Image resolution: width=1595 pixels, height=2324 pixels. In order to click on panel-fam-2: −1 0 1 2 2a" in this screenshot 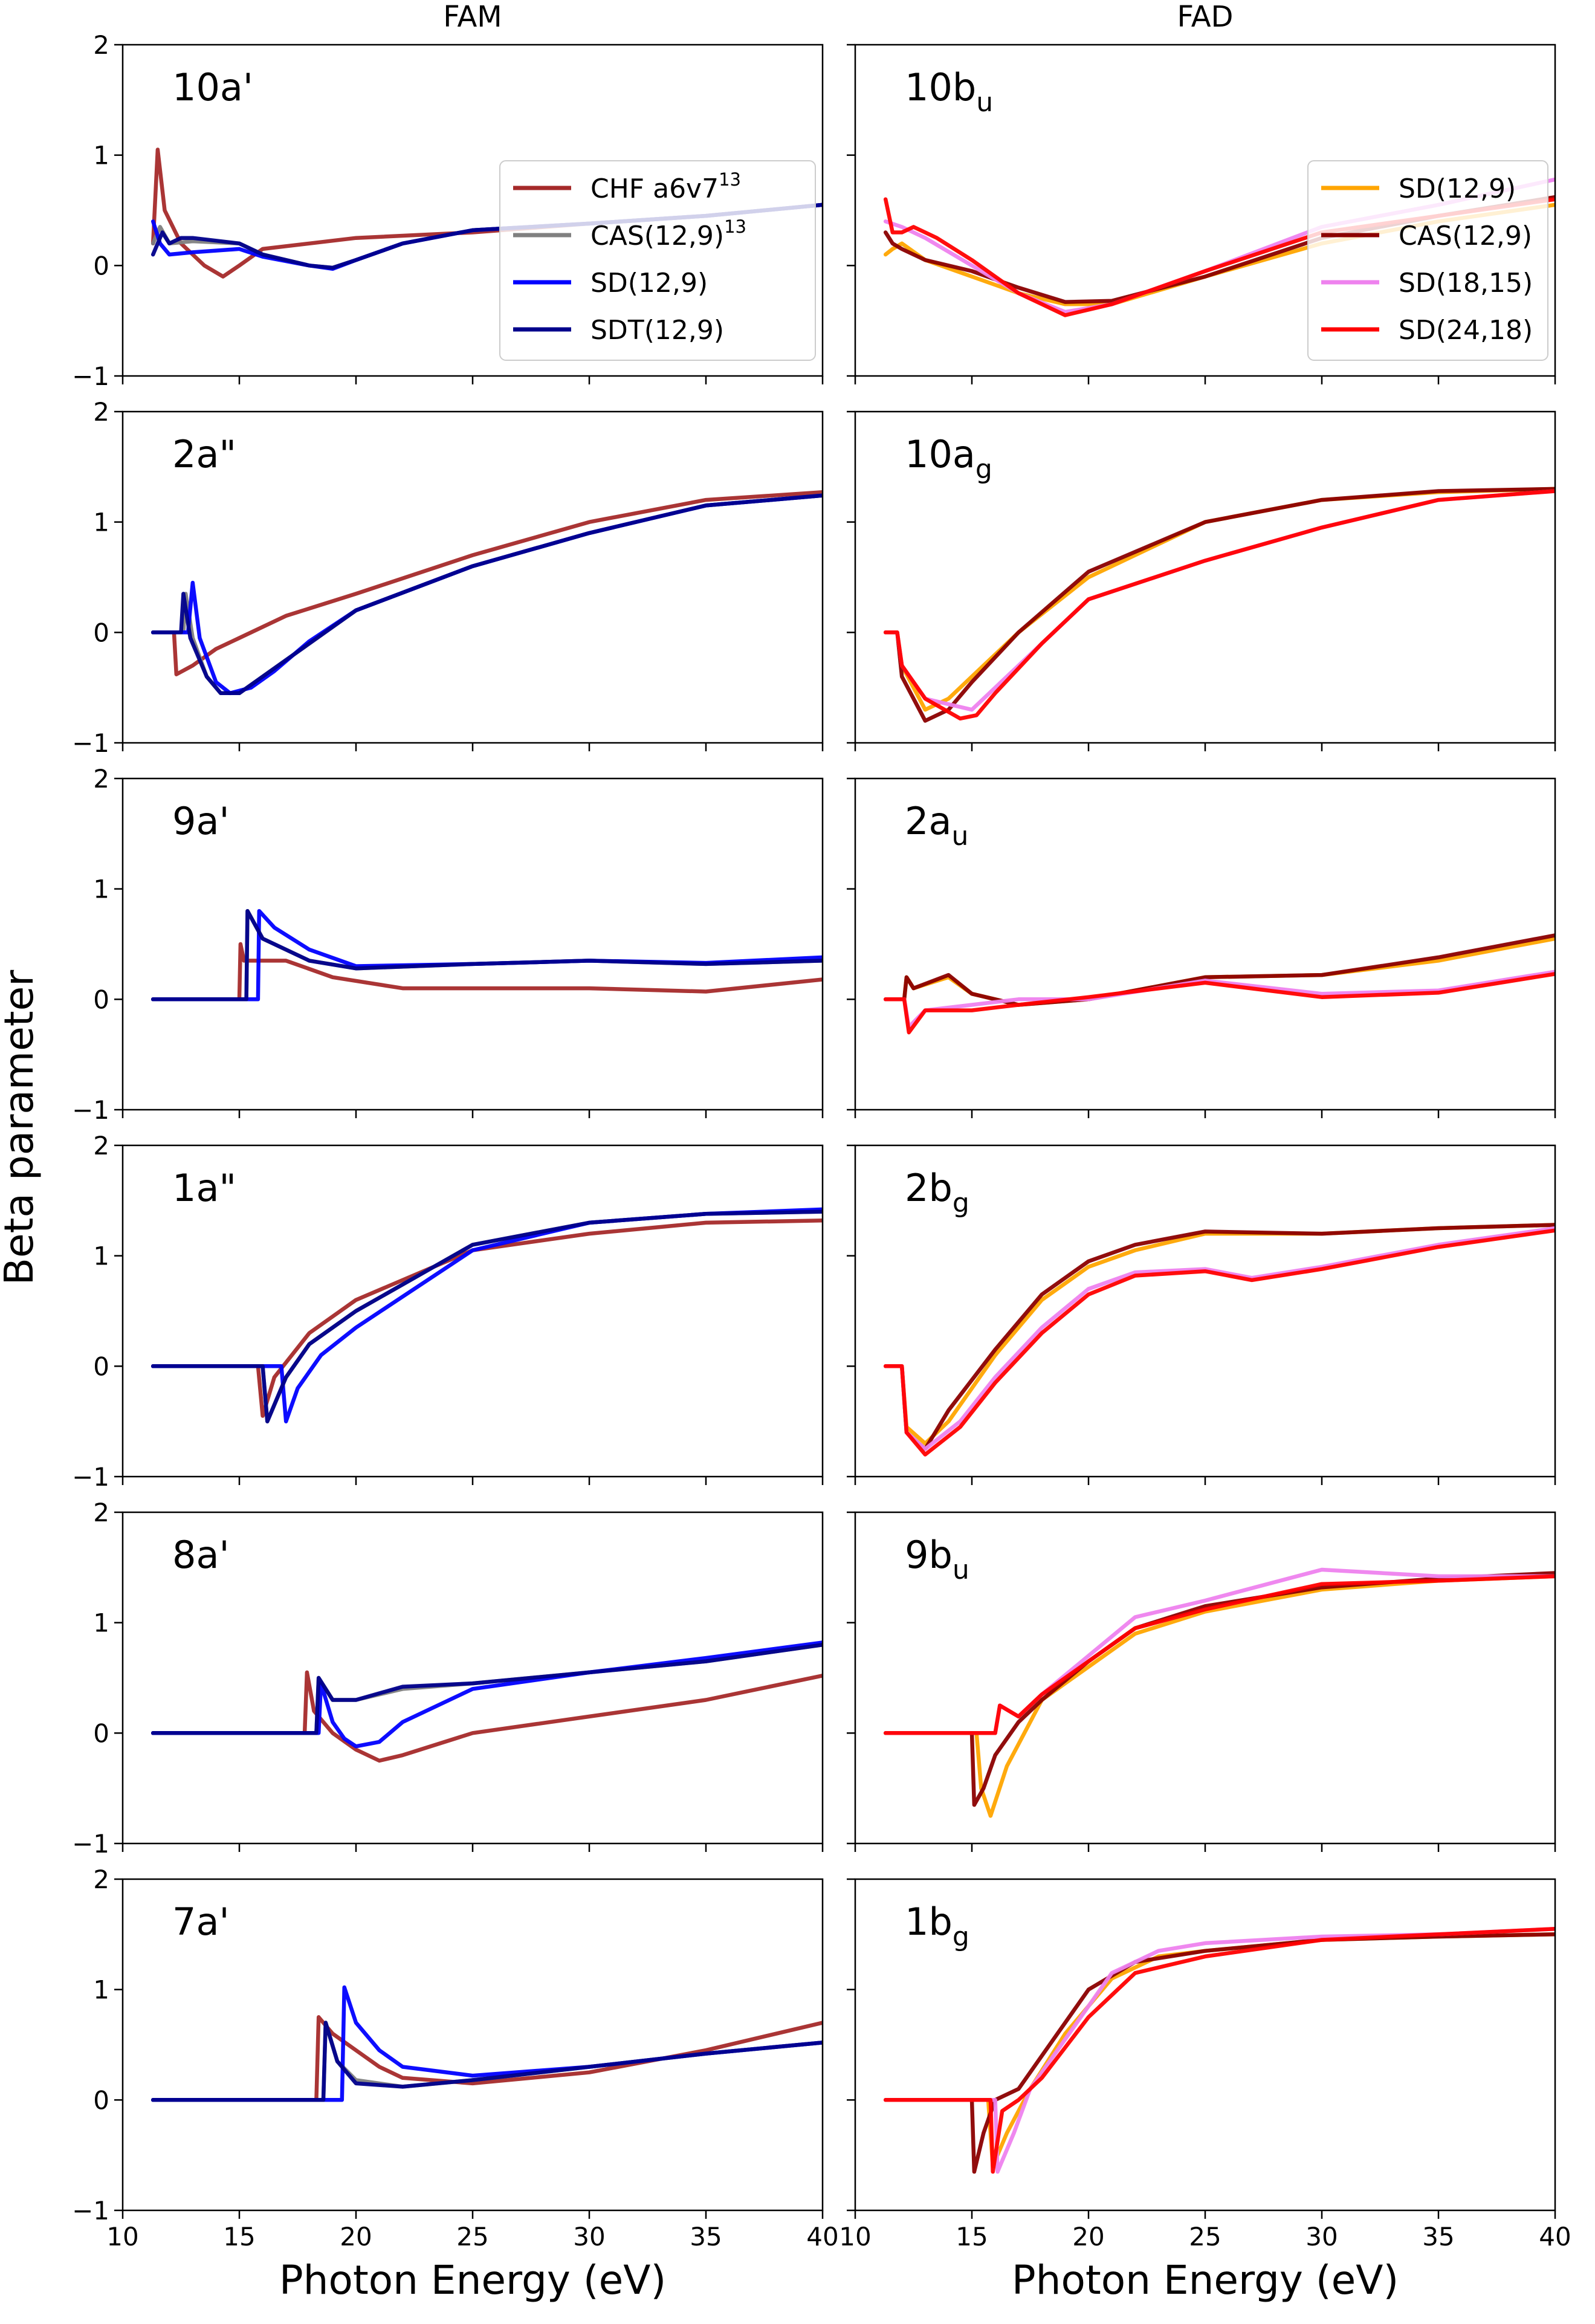, I will do `click(448, 577)`.